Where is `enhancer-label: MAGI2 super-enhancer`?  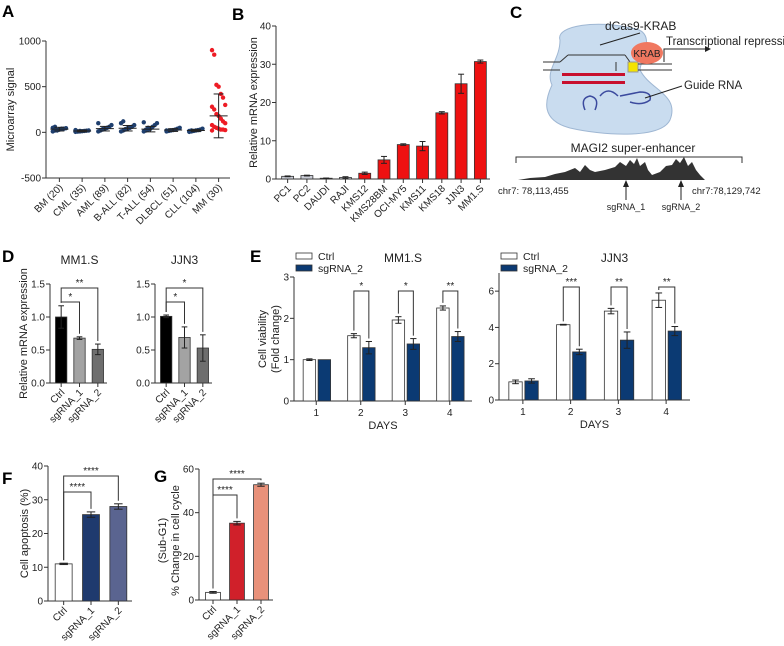 enhancer-label: MAGI2 super-enhancer is located at coordinates (633, 148).